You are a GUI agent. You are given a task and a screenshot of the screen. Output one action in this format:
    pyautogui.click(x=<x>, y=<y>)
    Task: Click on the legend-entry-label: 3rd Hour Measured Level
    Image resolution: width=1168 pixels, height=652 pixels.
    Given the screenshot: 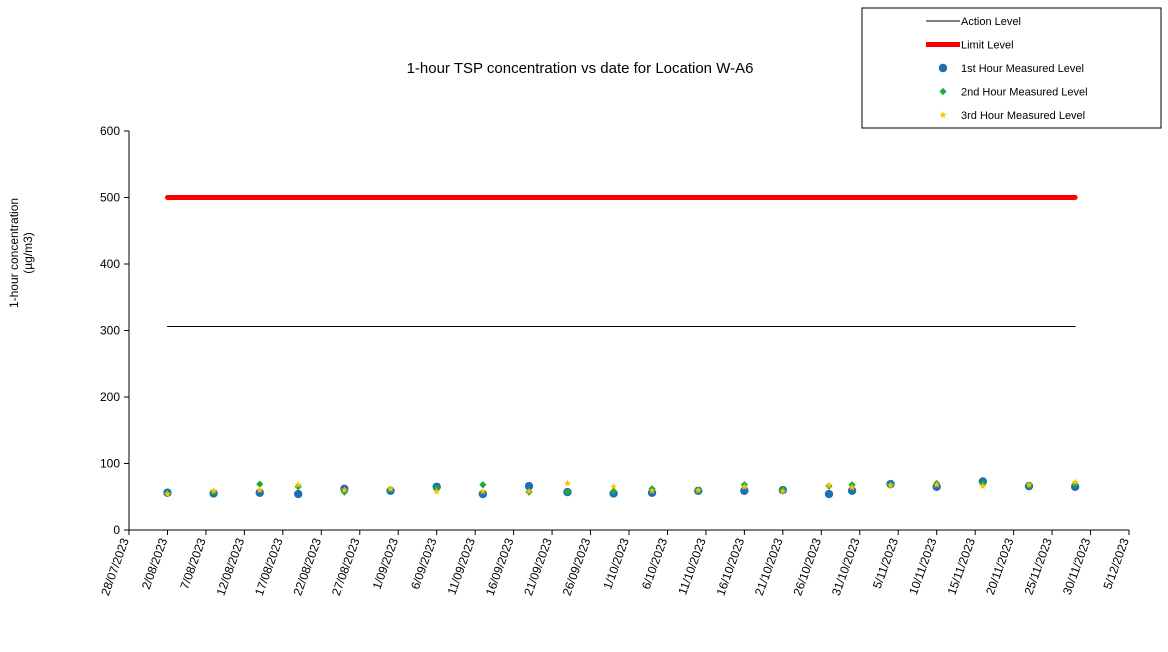 What is the action you would take?
    pyautogui.click(x=1023, y=116)
    